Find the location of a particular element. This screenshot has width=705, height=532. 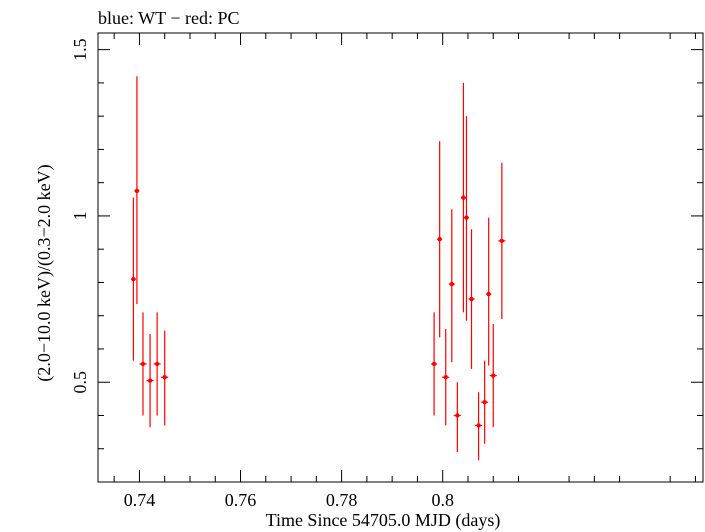

x-axis-label: Time Since 54705.0 MJD (days) is located at coordinates (383, 520).